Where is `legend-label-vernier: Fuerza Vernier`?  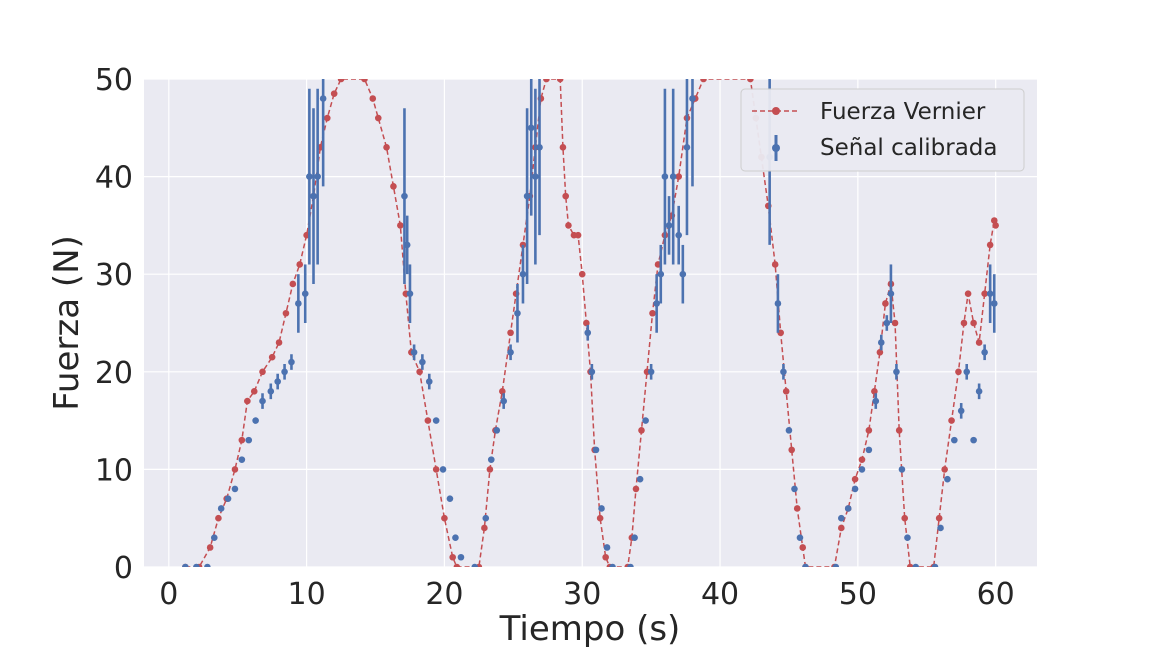
legend-label-vernier: Fuerza Vernier is located at coordinates (903, 112).